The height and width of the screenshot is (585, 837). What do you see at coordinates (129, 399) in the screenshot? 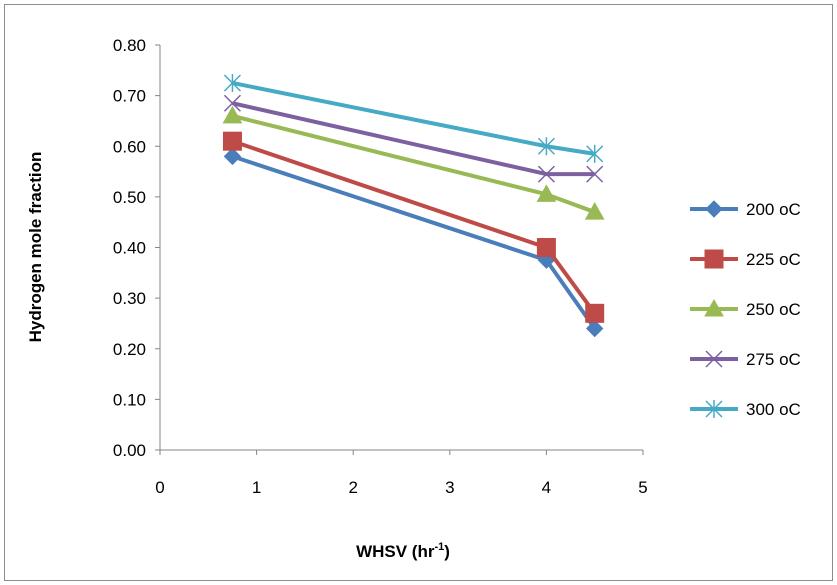
I see `y-tick-label: 0.10` at bounding box center [129, 399].